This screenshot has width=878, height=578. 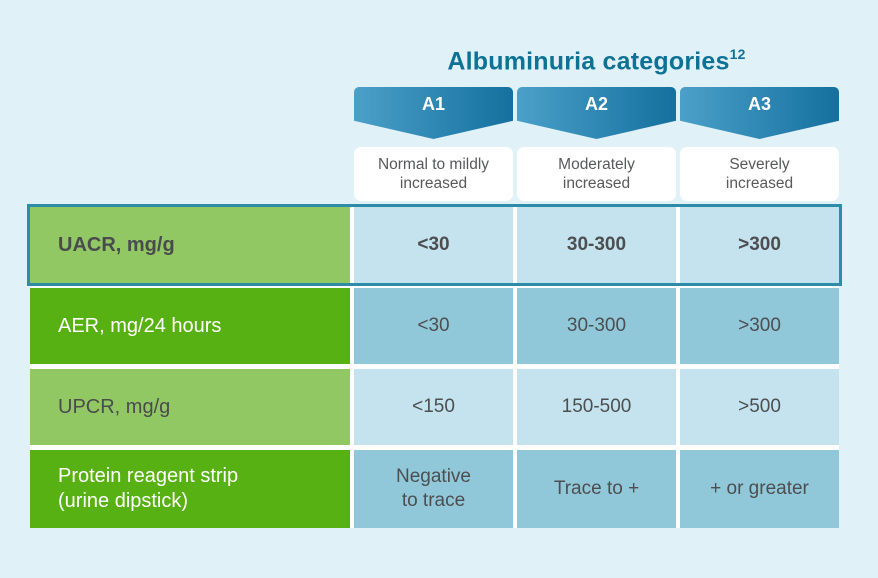 I want to click on cell-uacr-a3: >300, so click(x=759, y=245).